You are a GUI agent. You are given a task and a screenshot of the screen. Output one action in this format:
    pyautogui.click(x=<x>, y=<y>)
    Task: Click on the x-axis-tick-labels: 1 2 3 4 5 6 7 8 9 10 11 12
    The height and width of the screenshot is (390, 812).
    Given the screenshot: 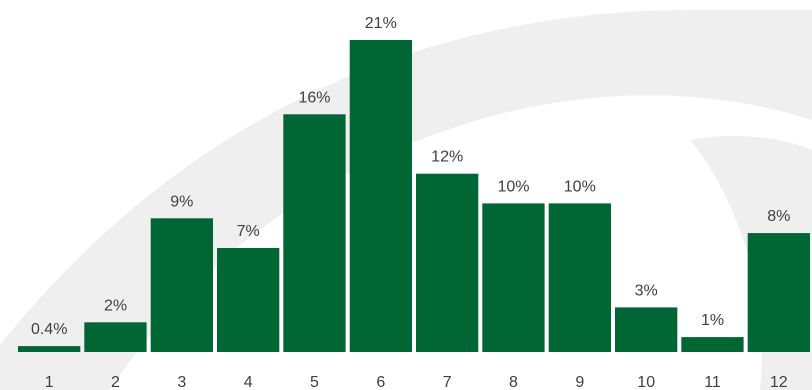 What is the action you would take?
    pyautogui.click(x=416, y=382)
    